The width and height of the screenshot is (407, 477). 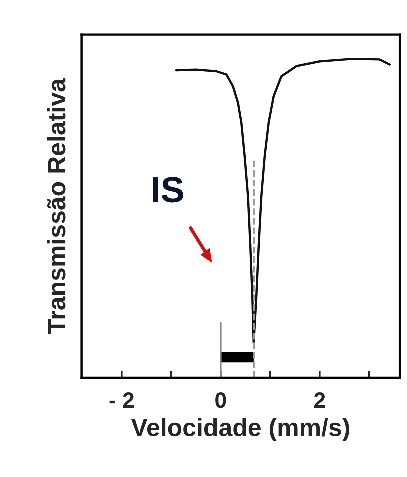 What do you see at coordinates (168, 190) in the screenshot?
I see `annotation: IS` at bounding box center [168, 190].